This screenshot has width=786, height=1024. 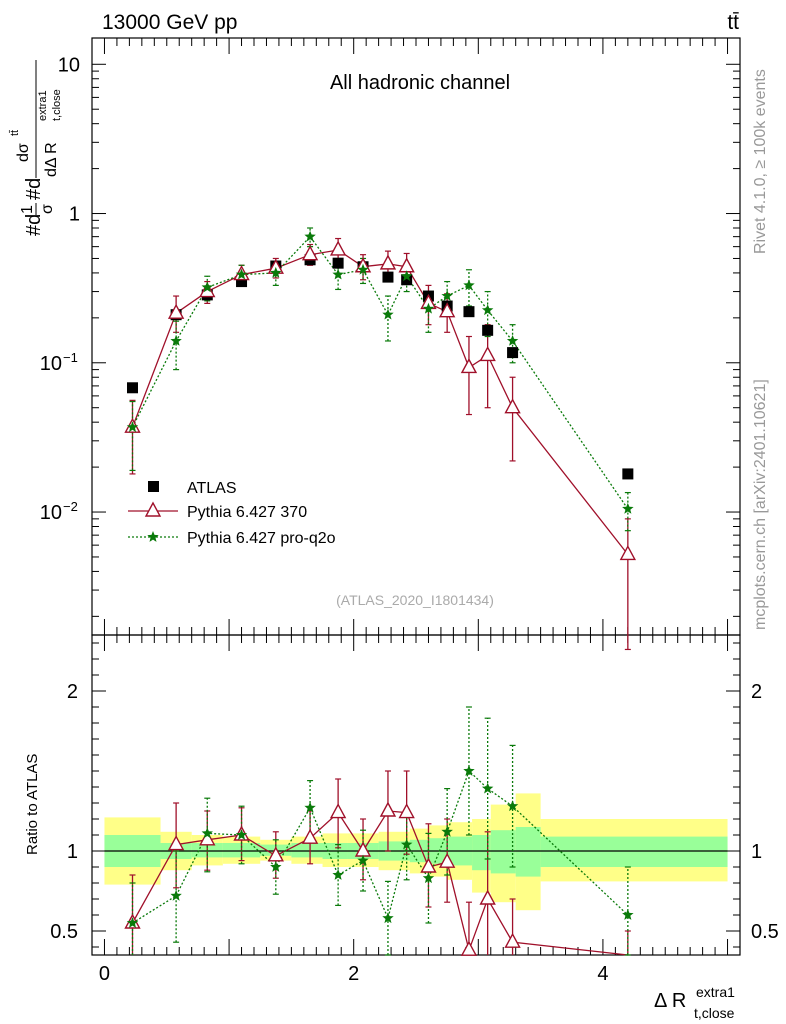 I want to click on x-tick-label: 0, so click(x=104, y=974).